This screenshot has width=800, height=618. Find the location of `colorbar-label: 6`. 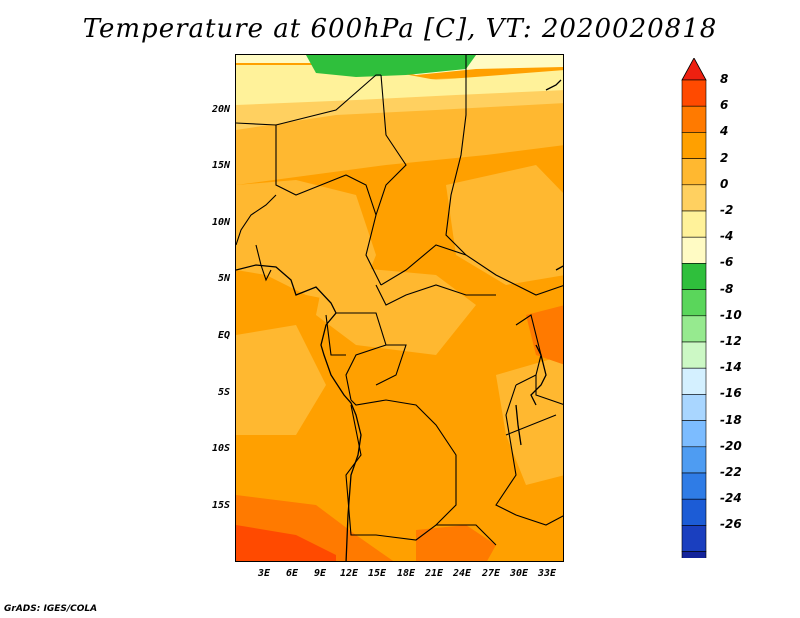

colorbar-label: 6 is located at coordinates (724, 105).